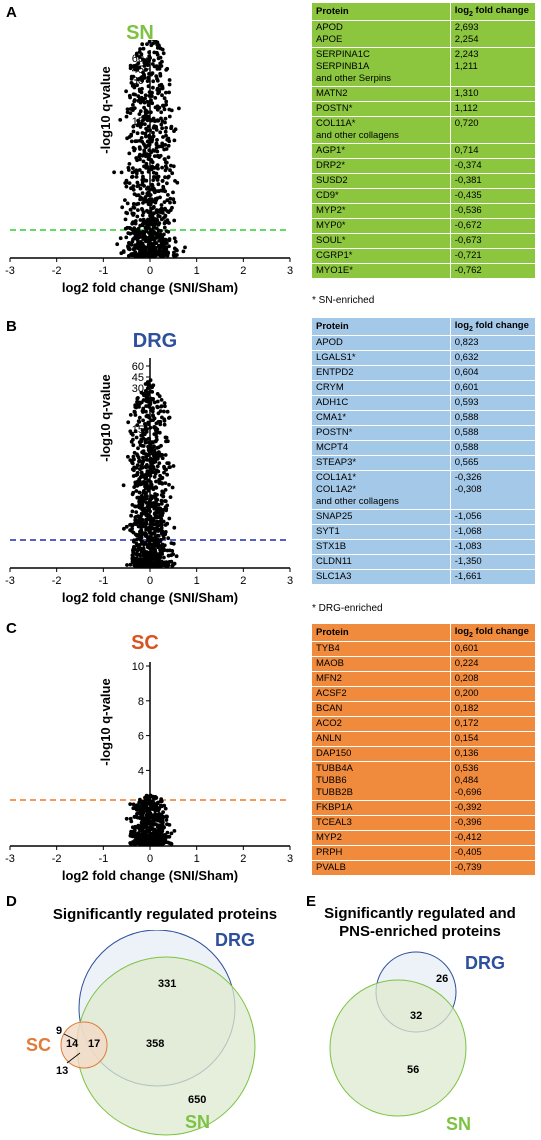  I want to click on venn-d-sn-label: SN, so click(198, 1122).